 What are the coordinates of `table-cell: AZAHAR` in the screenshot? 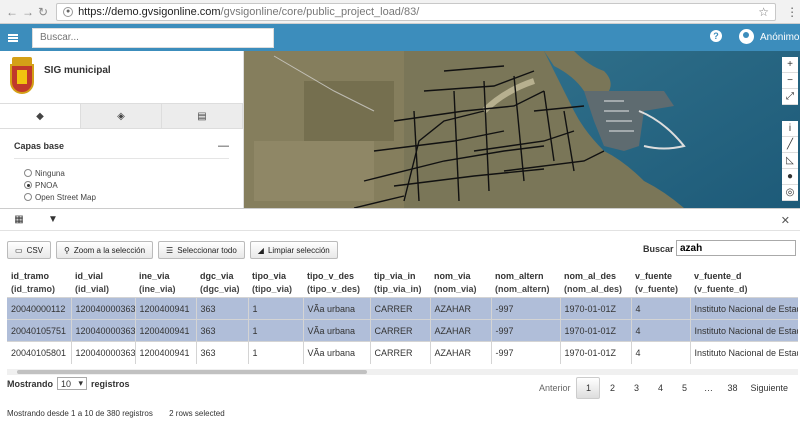 It's located at (461, 330).